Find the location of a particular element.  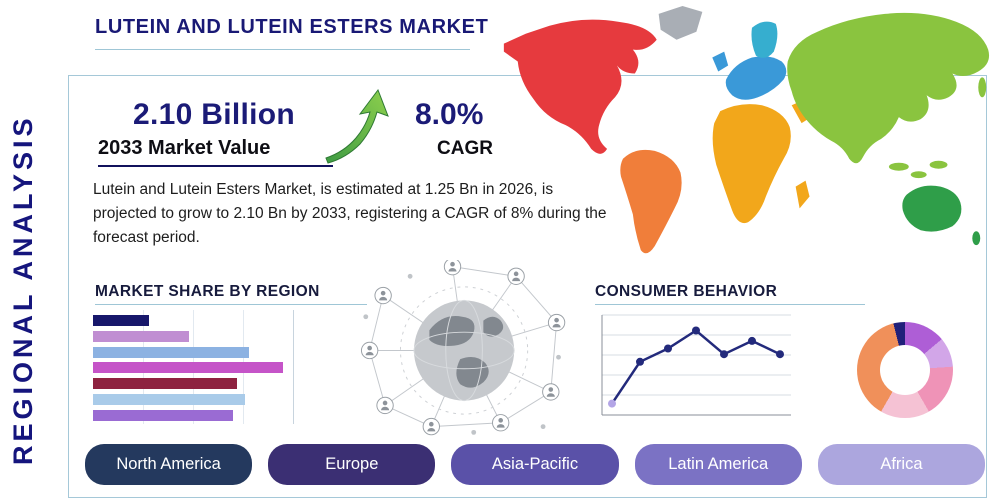

map-scandinavia is located at coordinates (764, 39).